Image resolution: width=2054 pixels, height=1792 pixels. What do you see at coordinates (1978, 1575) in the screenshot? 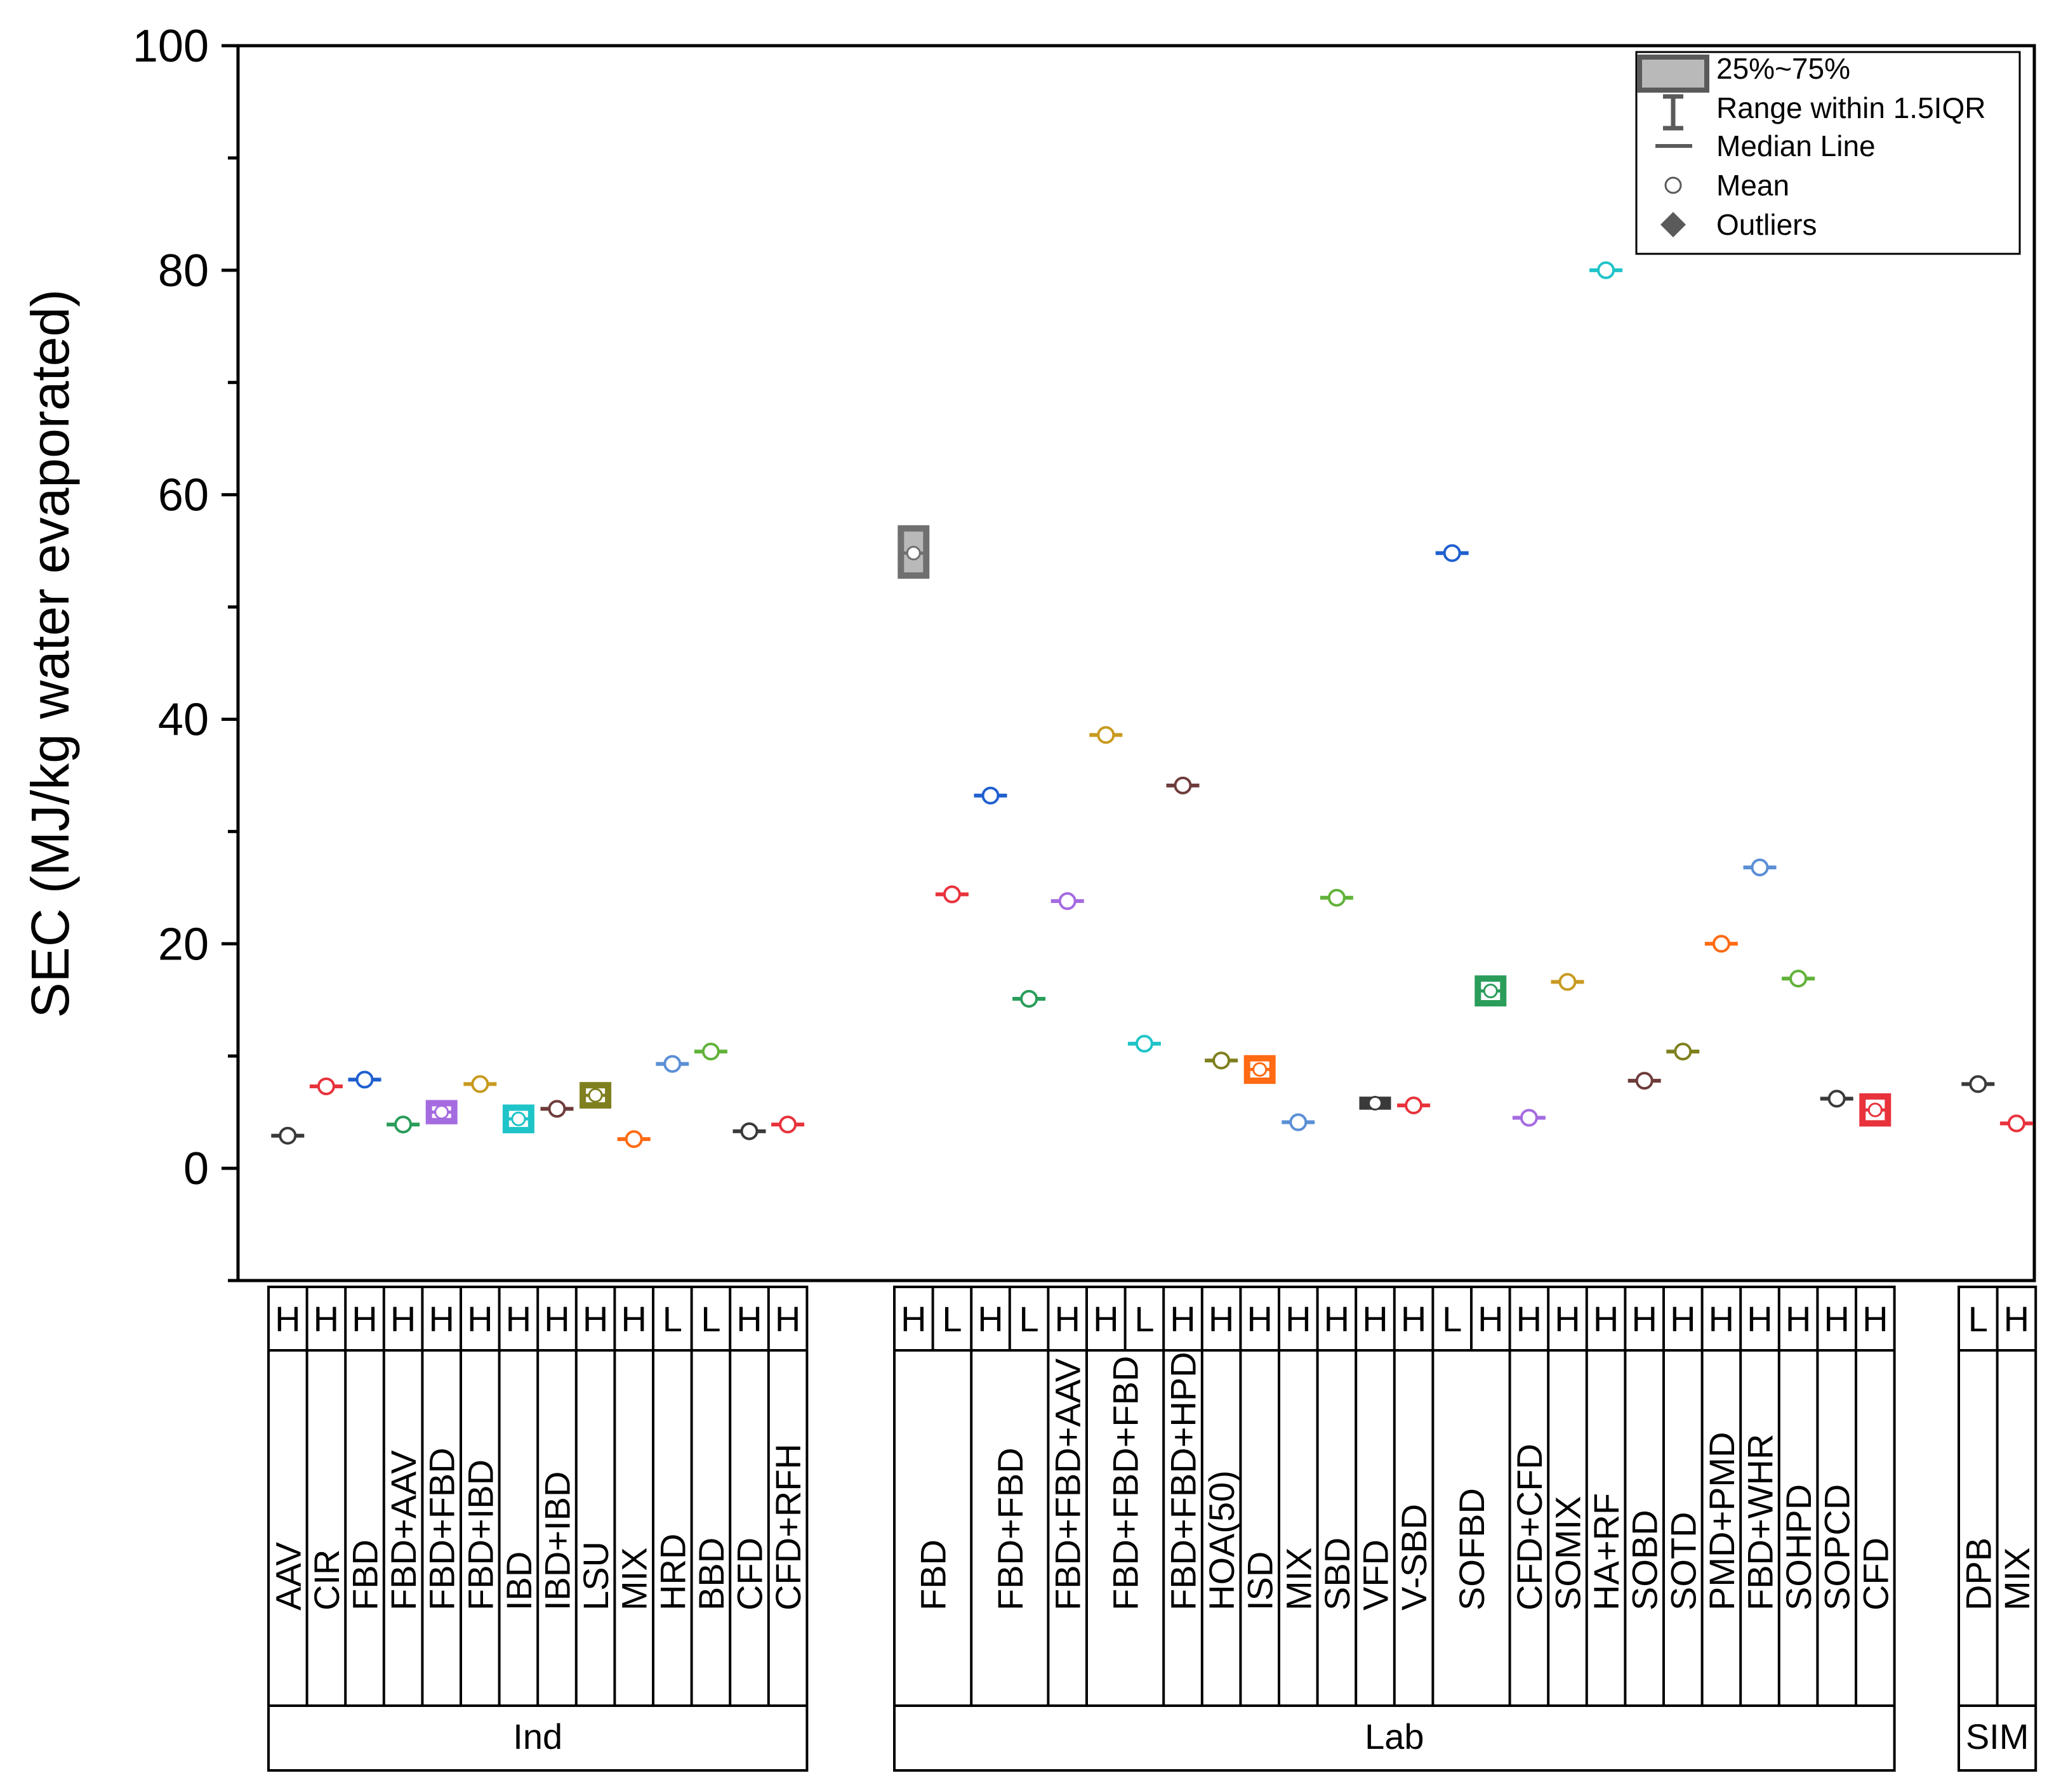
I see `category-label: DPB` at bounding box center [1978, 1575].